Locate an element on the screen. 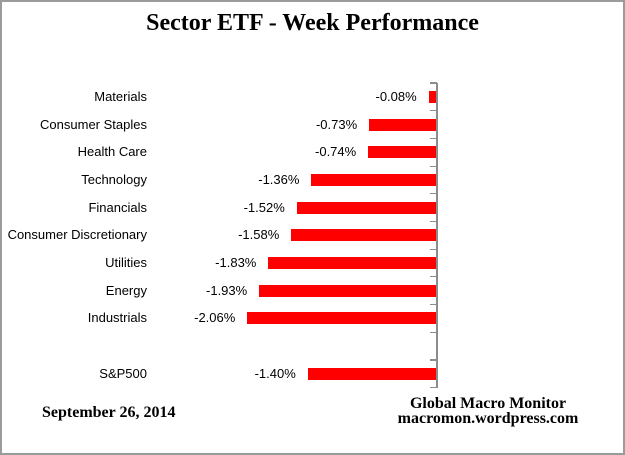 The width and height of the screenshot is (625, 455). value-label: -1.36% is located at coordinates (279, 179).